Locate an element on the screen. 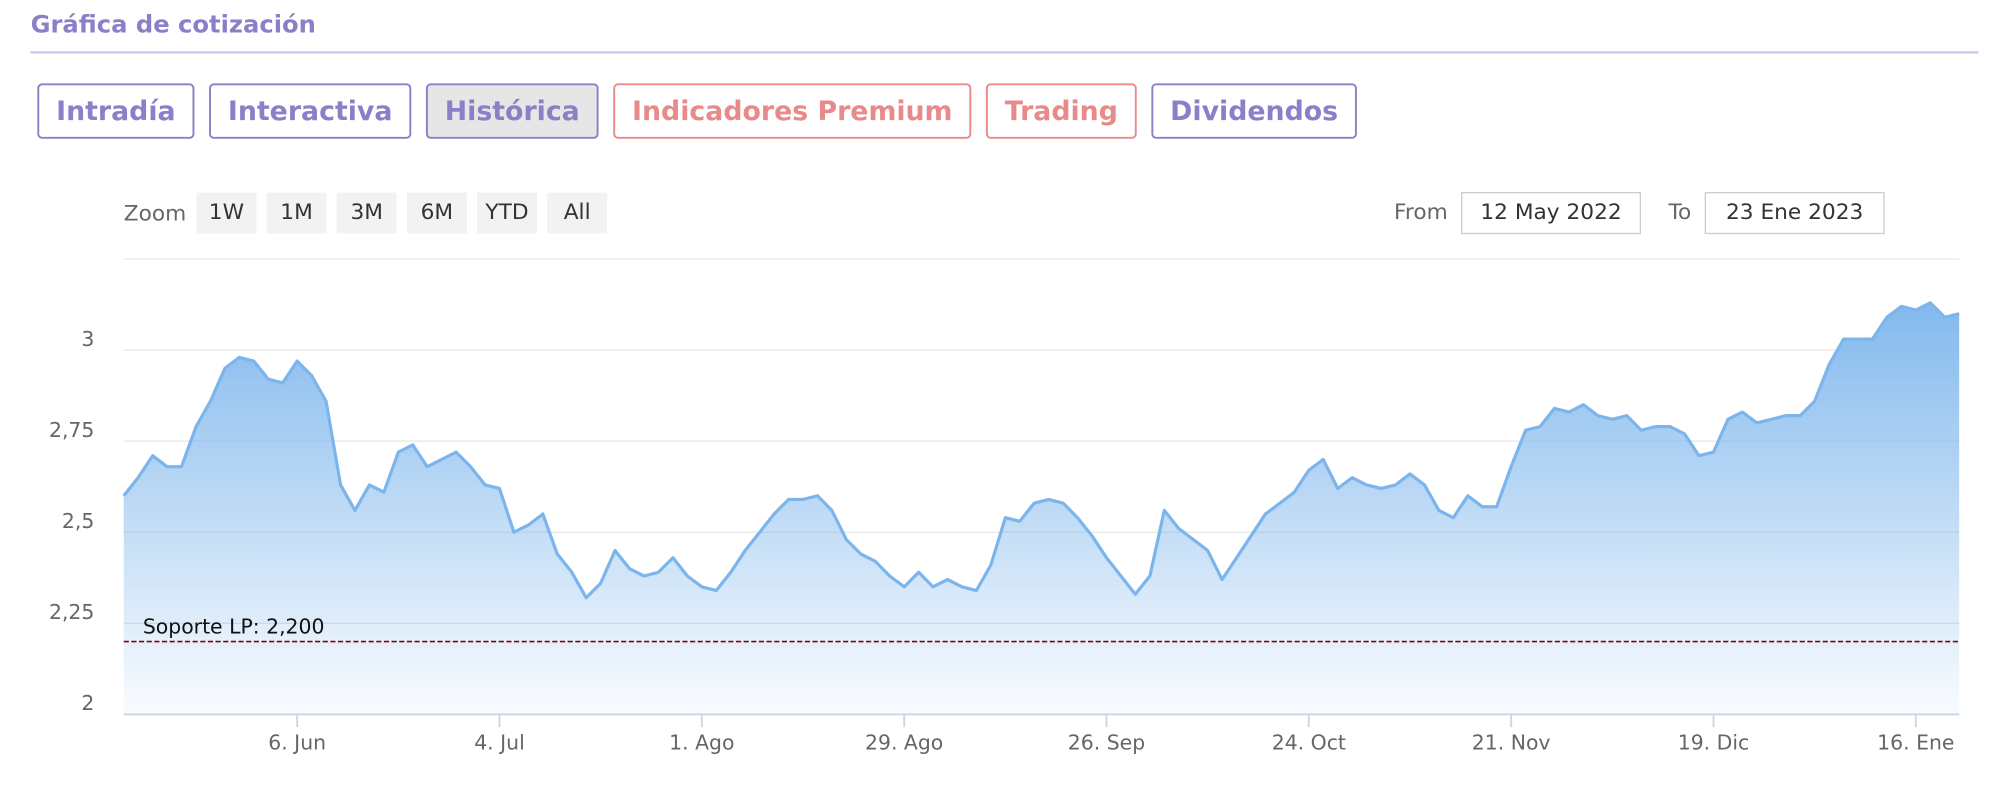 Image resolution: width=2000 pixels, height=795 pixels. zoom-button-label: 6M is located at coordinates (437, 212).